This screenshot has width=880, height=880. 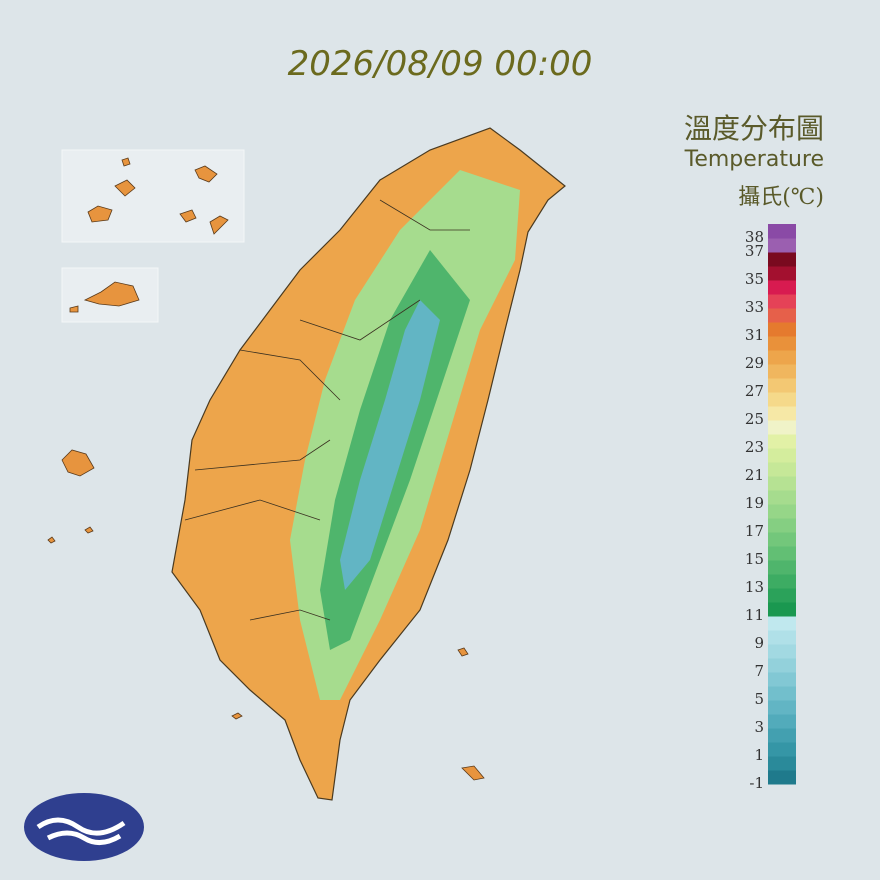 I want to click on legend-tick-label: 38, so click(x=754, y=237).